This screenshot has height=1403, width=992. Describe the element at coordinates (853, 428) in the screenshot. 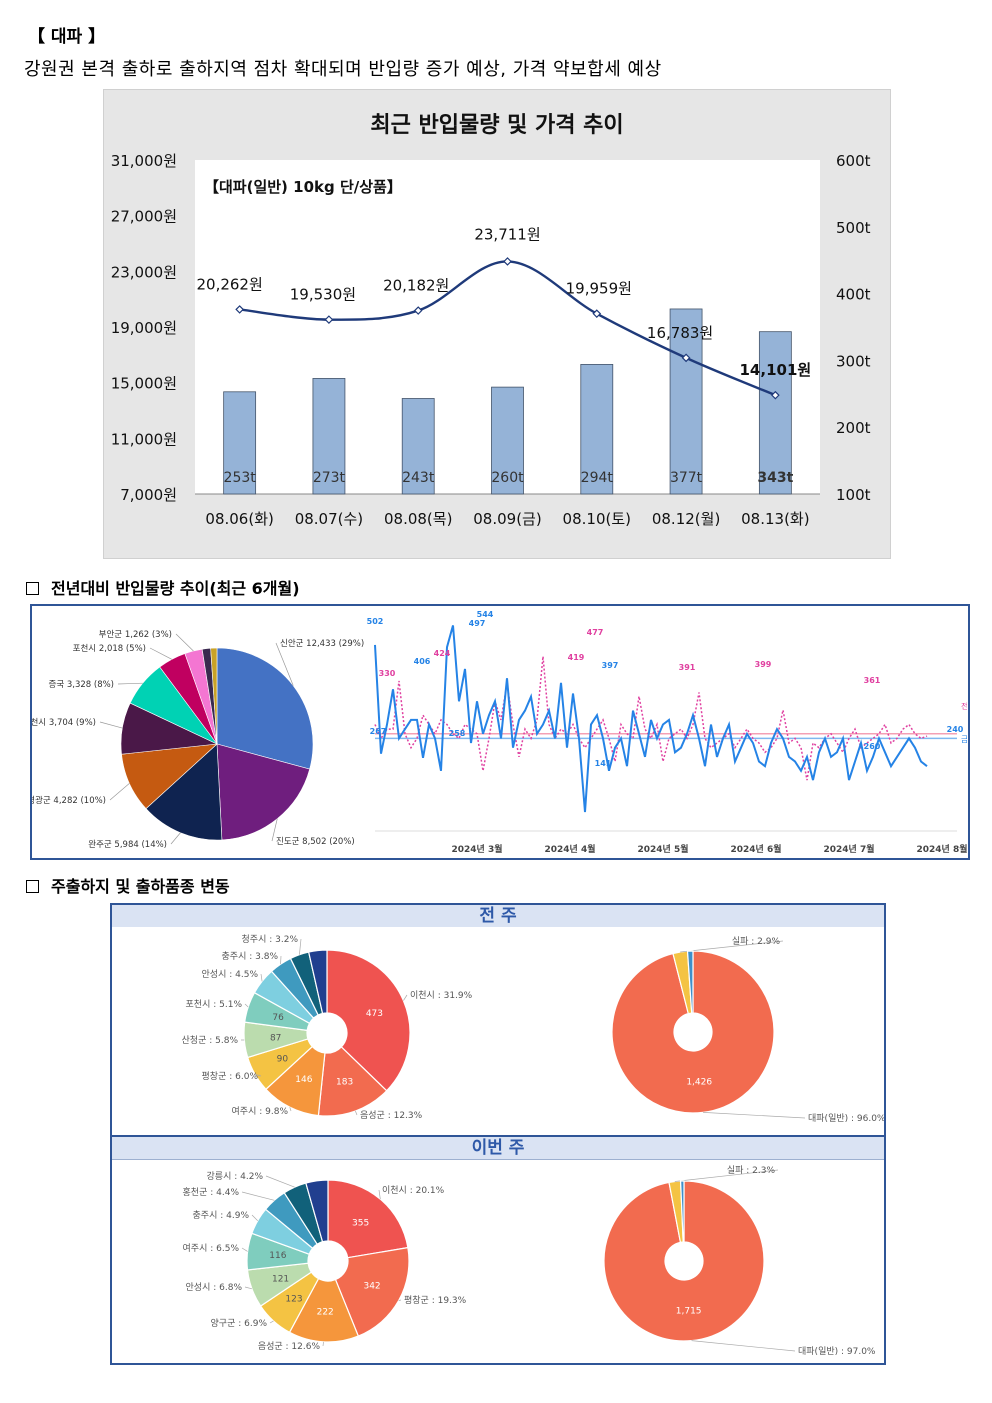

I see `y-right-tick: 200t` at that location.